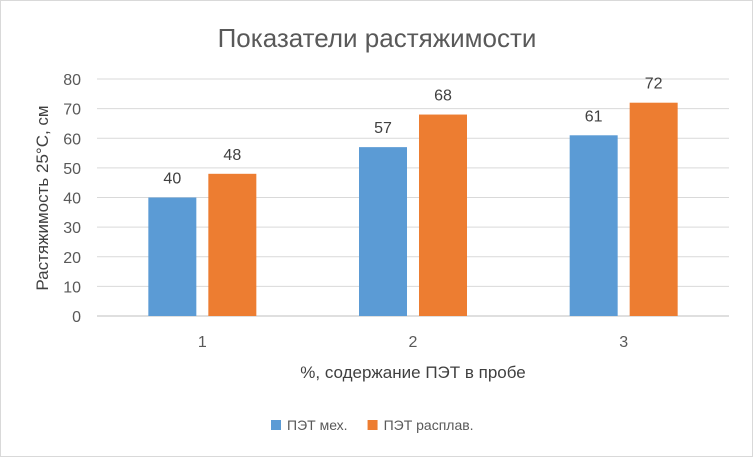  What do you see at coordinates (232, 155) in the screenshot?
I see `data-label: 48` at bounding box center [232, 155].